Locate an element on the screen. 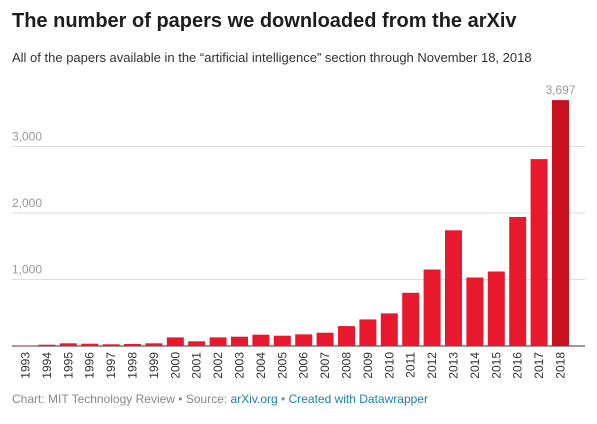  x-tick-label: 2006 is located at coordinates (304, 365).